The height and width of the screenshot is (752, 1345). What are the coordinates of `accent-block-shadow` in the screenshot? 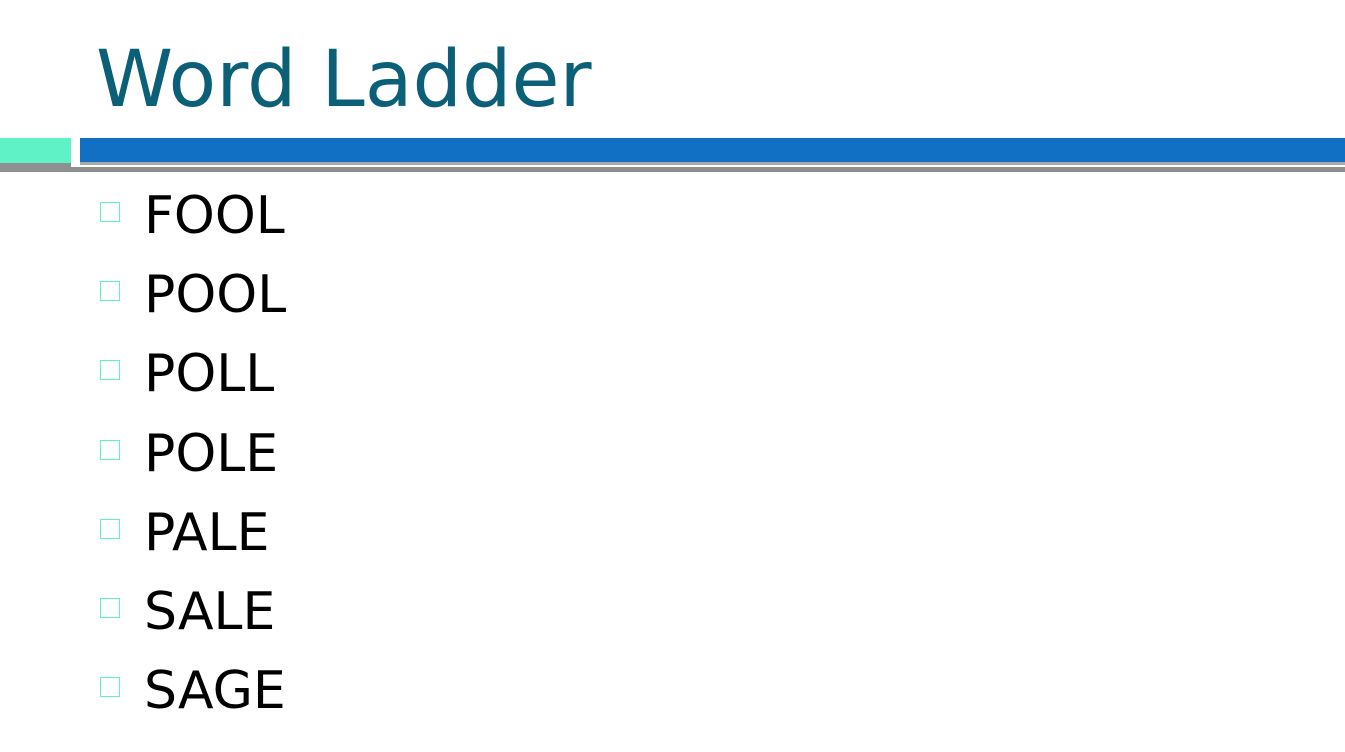 It's located at (35, 165).